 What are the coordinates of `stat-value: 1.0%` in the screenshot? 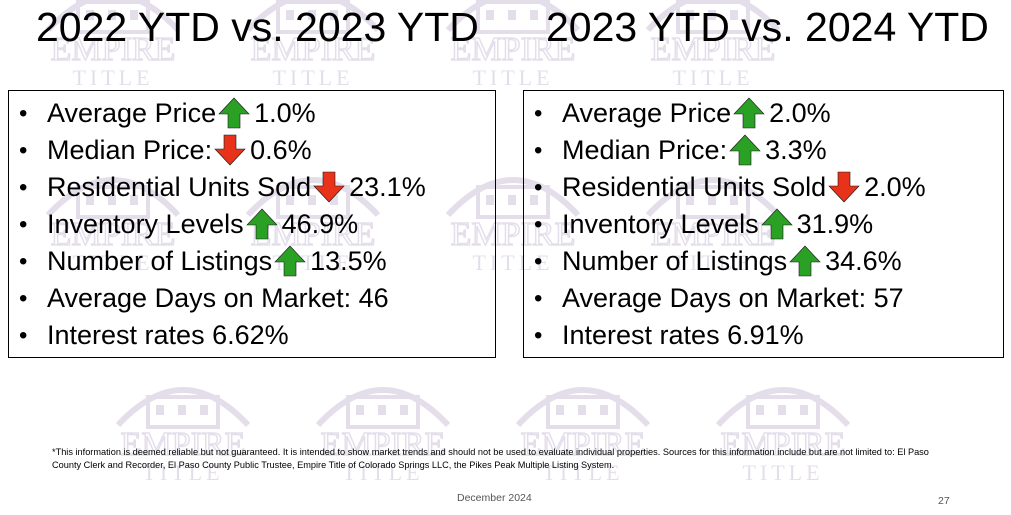 It's located at (285, 113).